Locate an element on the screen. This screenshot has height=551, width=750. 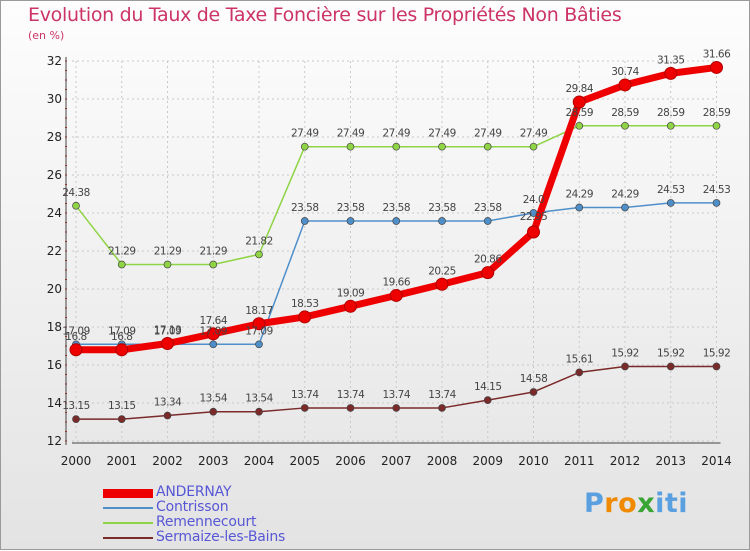
legend-item: Contrisson is located at coordinates (233, 507).